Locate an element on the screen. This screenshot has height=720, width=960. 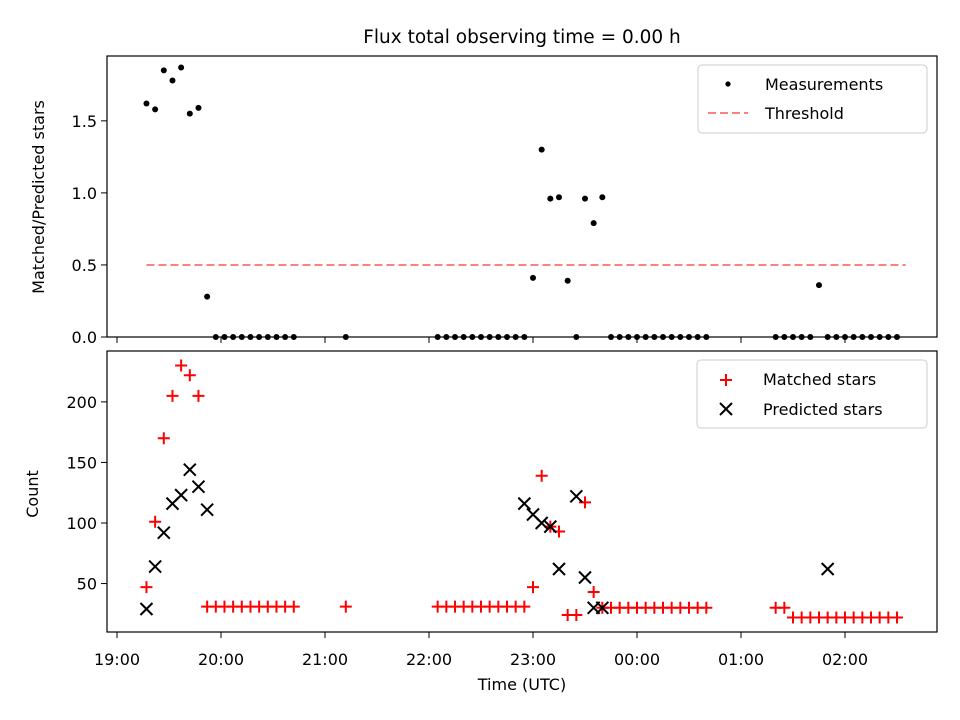
bottom-legend: Matched stars Predicted stars is located at coordinates (812, 394).